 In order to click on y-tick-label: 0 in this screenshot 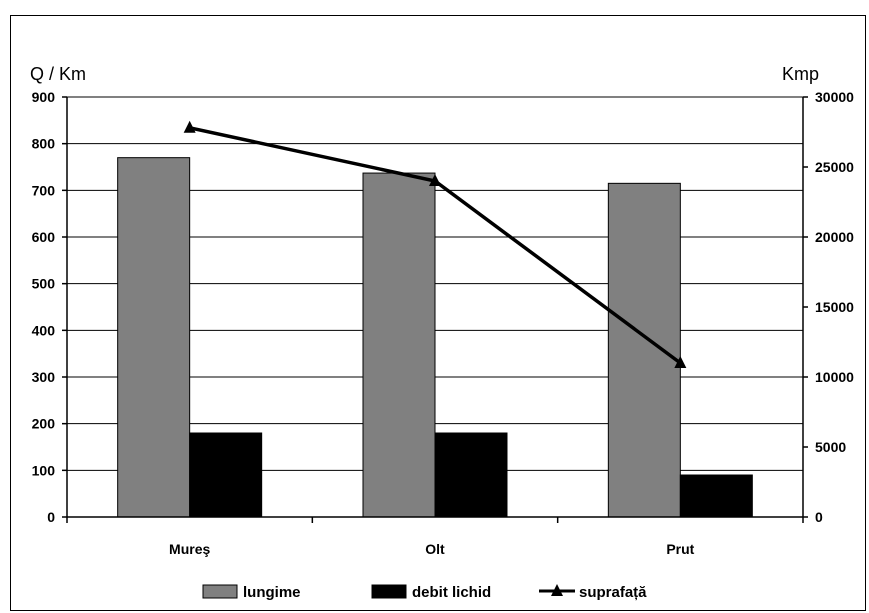, I will do `click(51, 517)`.